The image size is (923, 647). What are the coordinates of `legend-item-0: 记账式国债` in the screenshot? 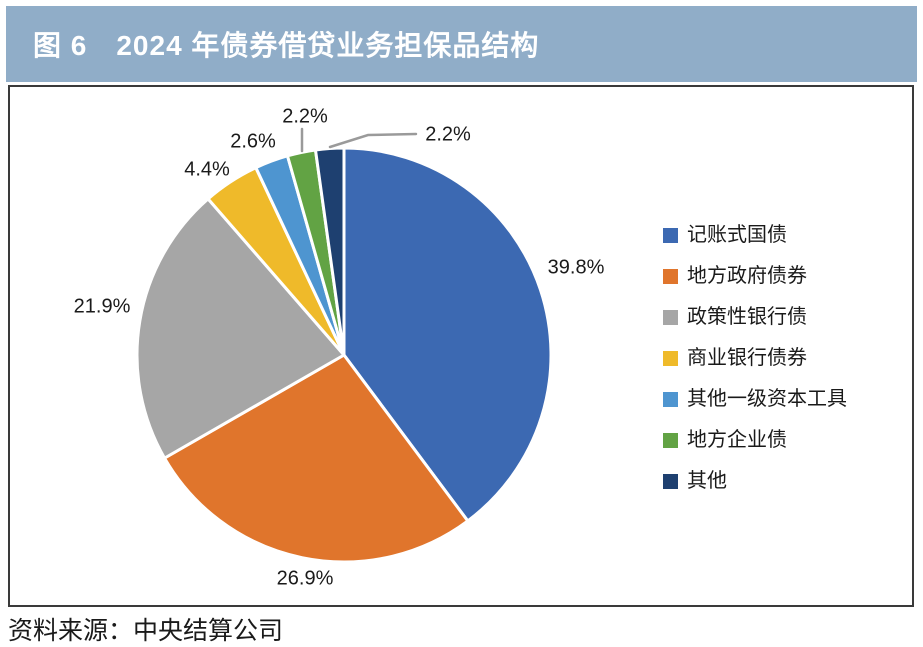 It's located at (755, 235).